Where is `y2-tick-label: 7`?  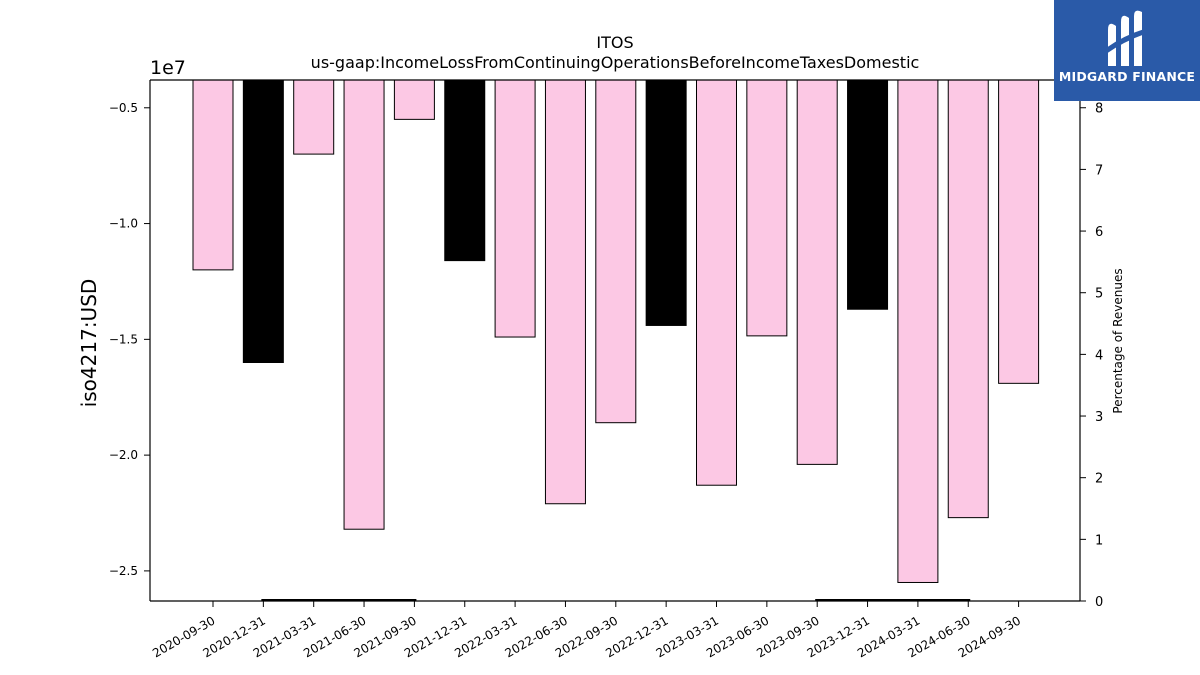 y2-tick-label: 7 is located at coordinates (1099, 170).